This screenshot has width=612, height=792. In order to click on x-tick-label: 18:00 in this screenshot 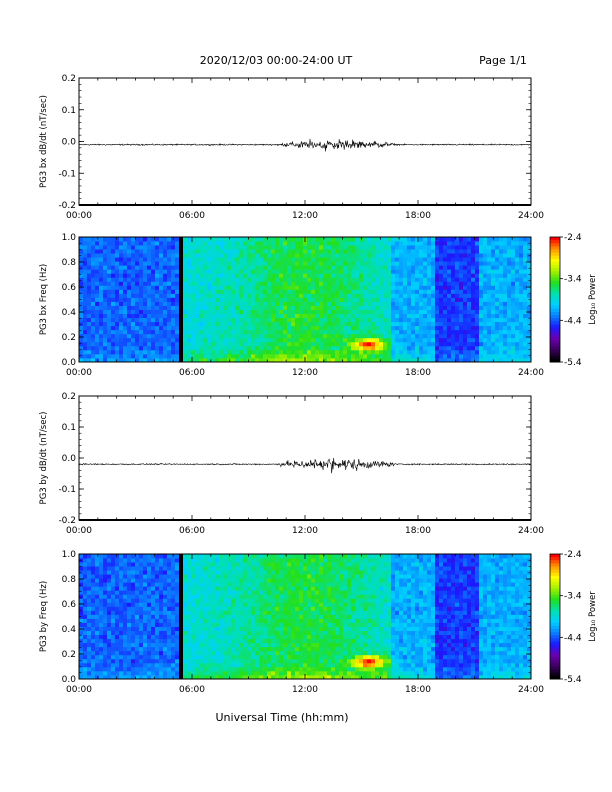, I will do `click(418, 531)`.